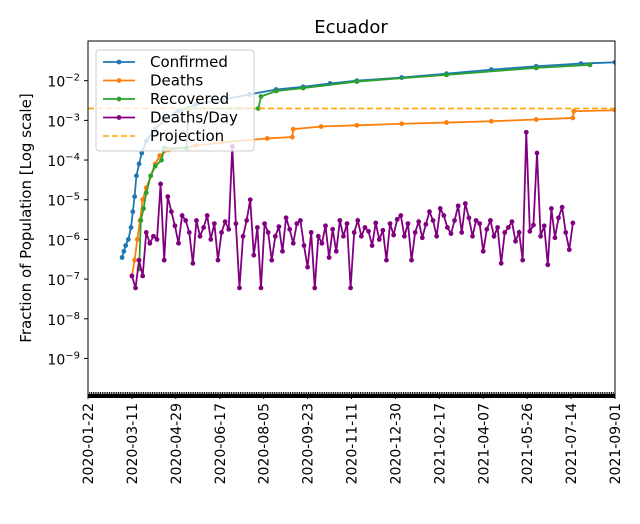 The height and width of the screenshot is (524, 640). What do you see at coordinates (63, 82) in the screenshot?
I see `y-tick-label: 10⁻²` at bounding box center [63, 82].